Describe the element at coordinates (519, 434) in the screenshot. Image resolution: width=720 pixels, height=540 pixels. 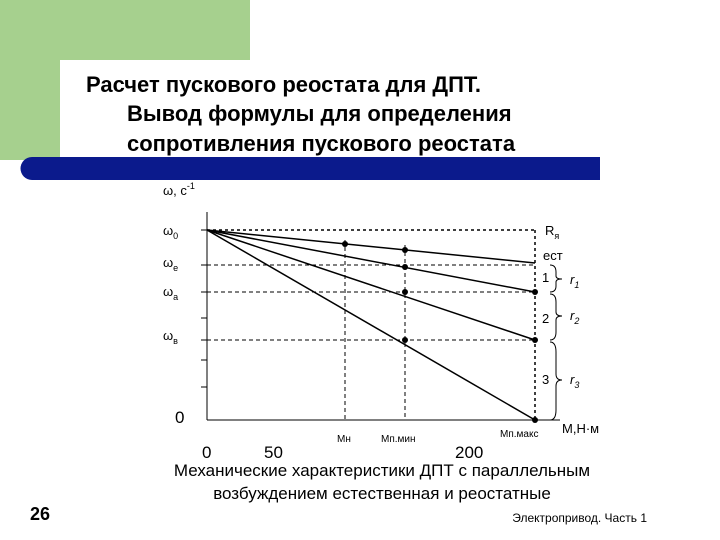
I see `x-mark-label: Мп.макс` at that location.